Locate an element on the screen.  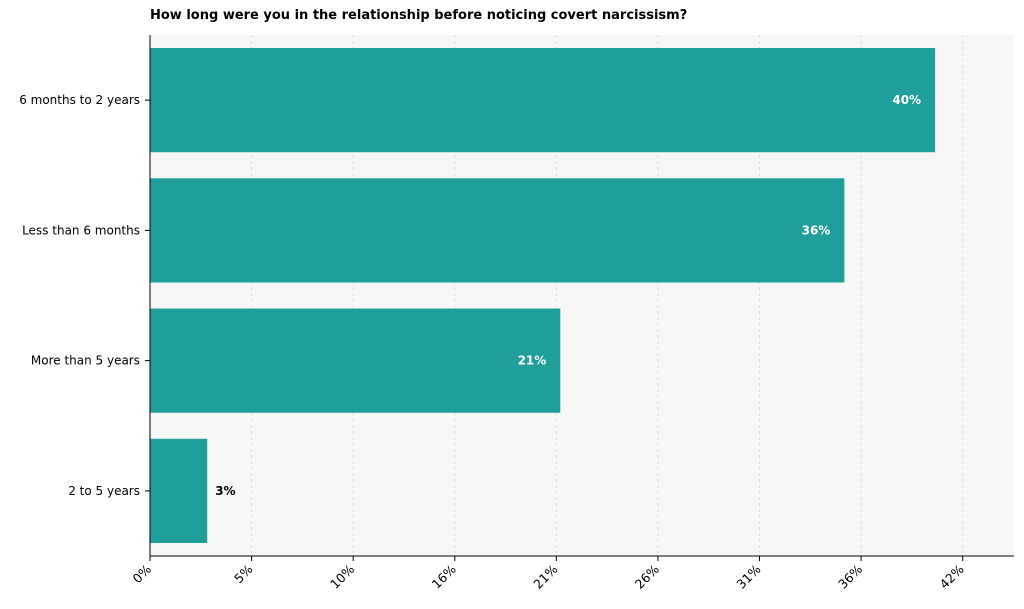
bar-value-label: 3% is located at coordinates (225, 491).